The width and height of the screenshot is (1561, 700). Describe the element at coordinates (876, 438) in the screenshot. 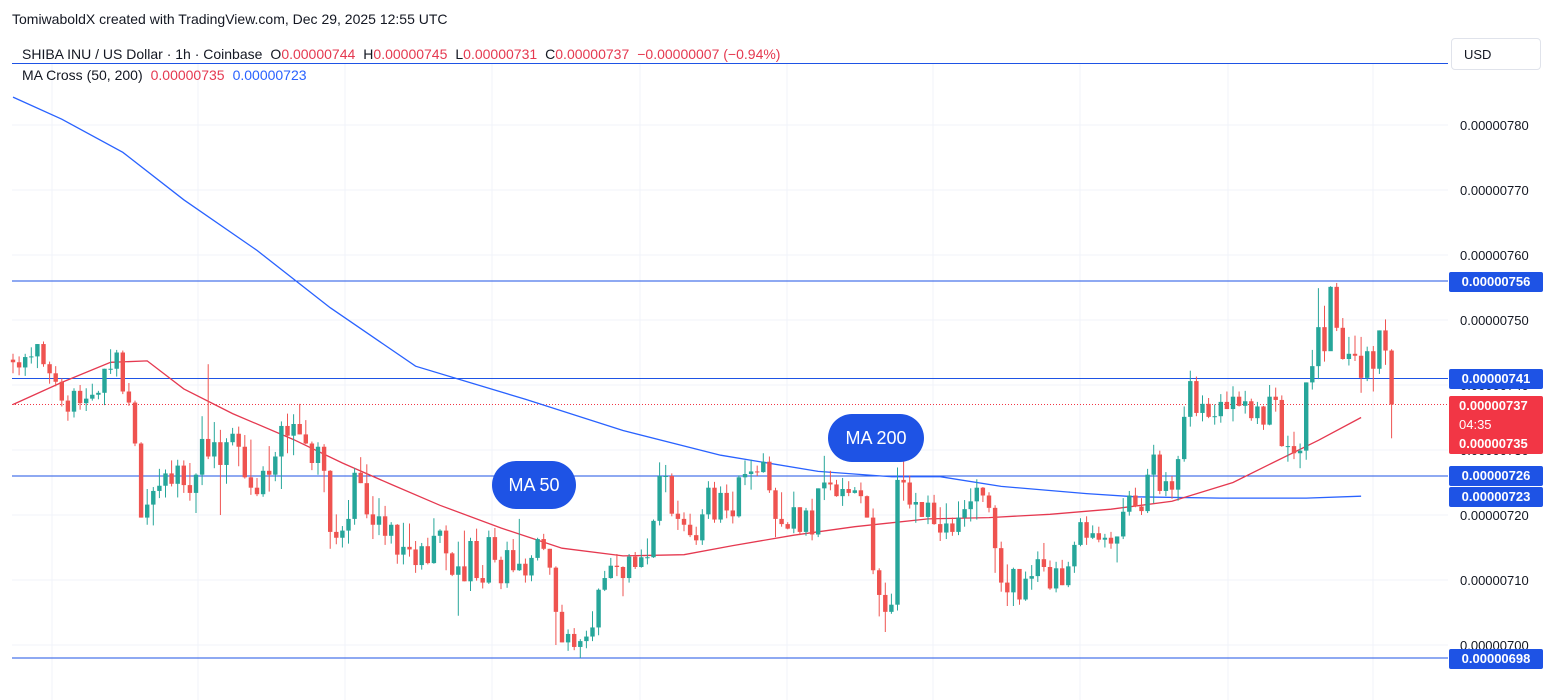

I see `ma200-annotation: MA 200` at that location.